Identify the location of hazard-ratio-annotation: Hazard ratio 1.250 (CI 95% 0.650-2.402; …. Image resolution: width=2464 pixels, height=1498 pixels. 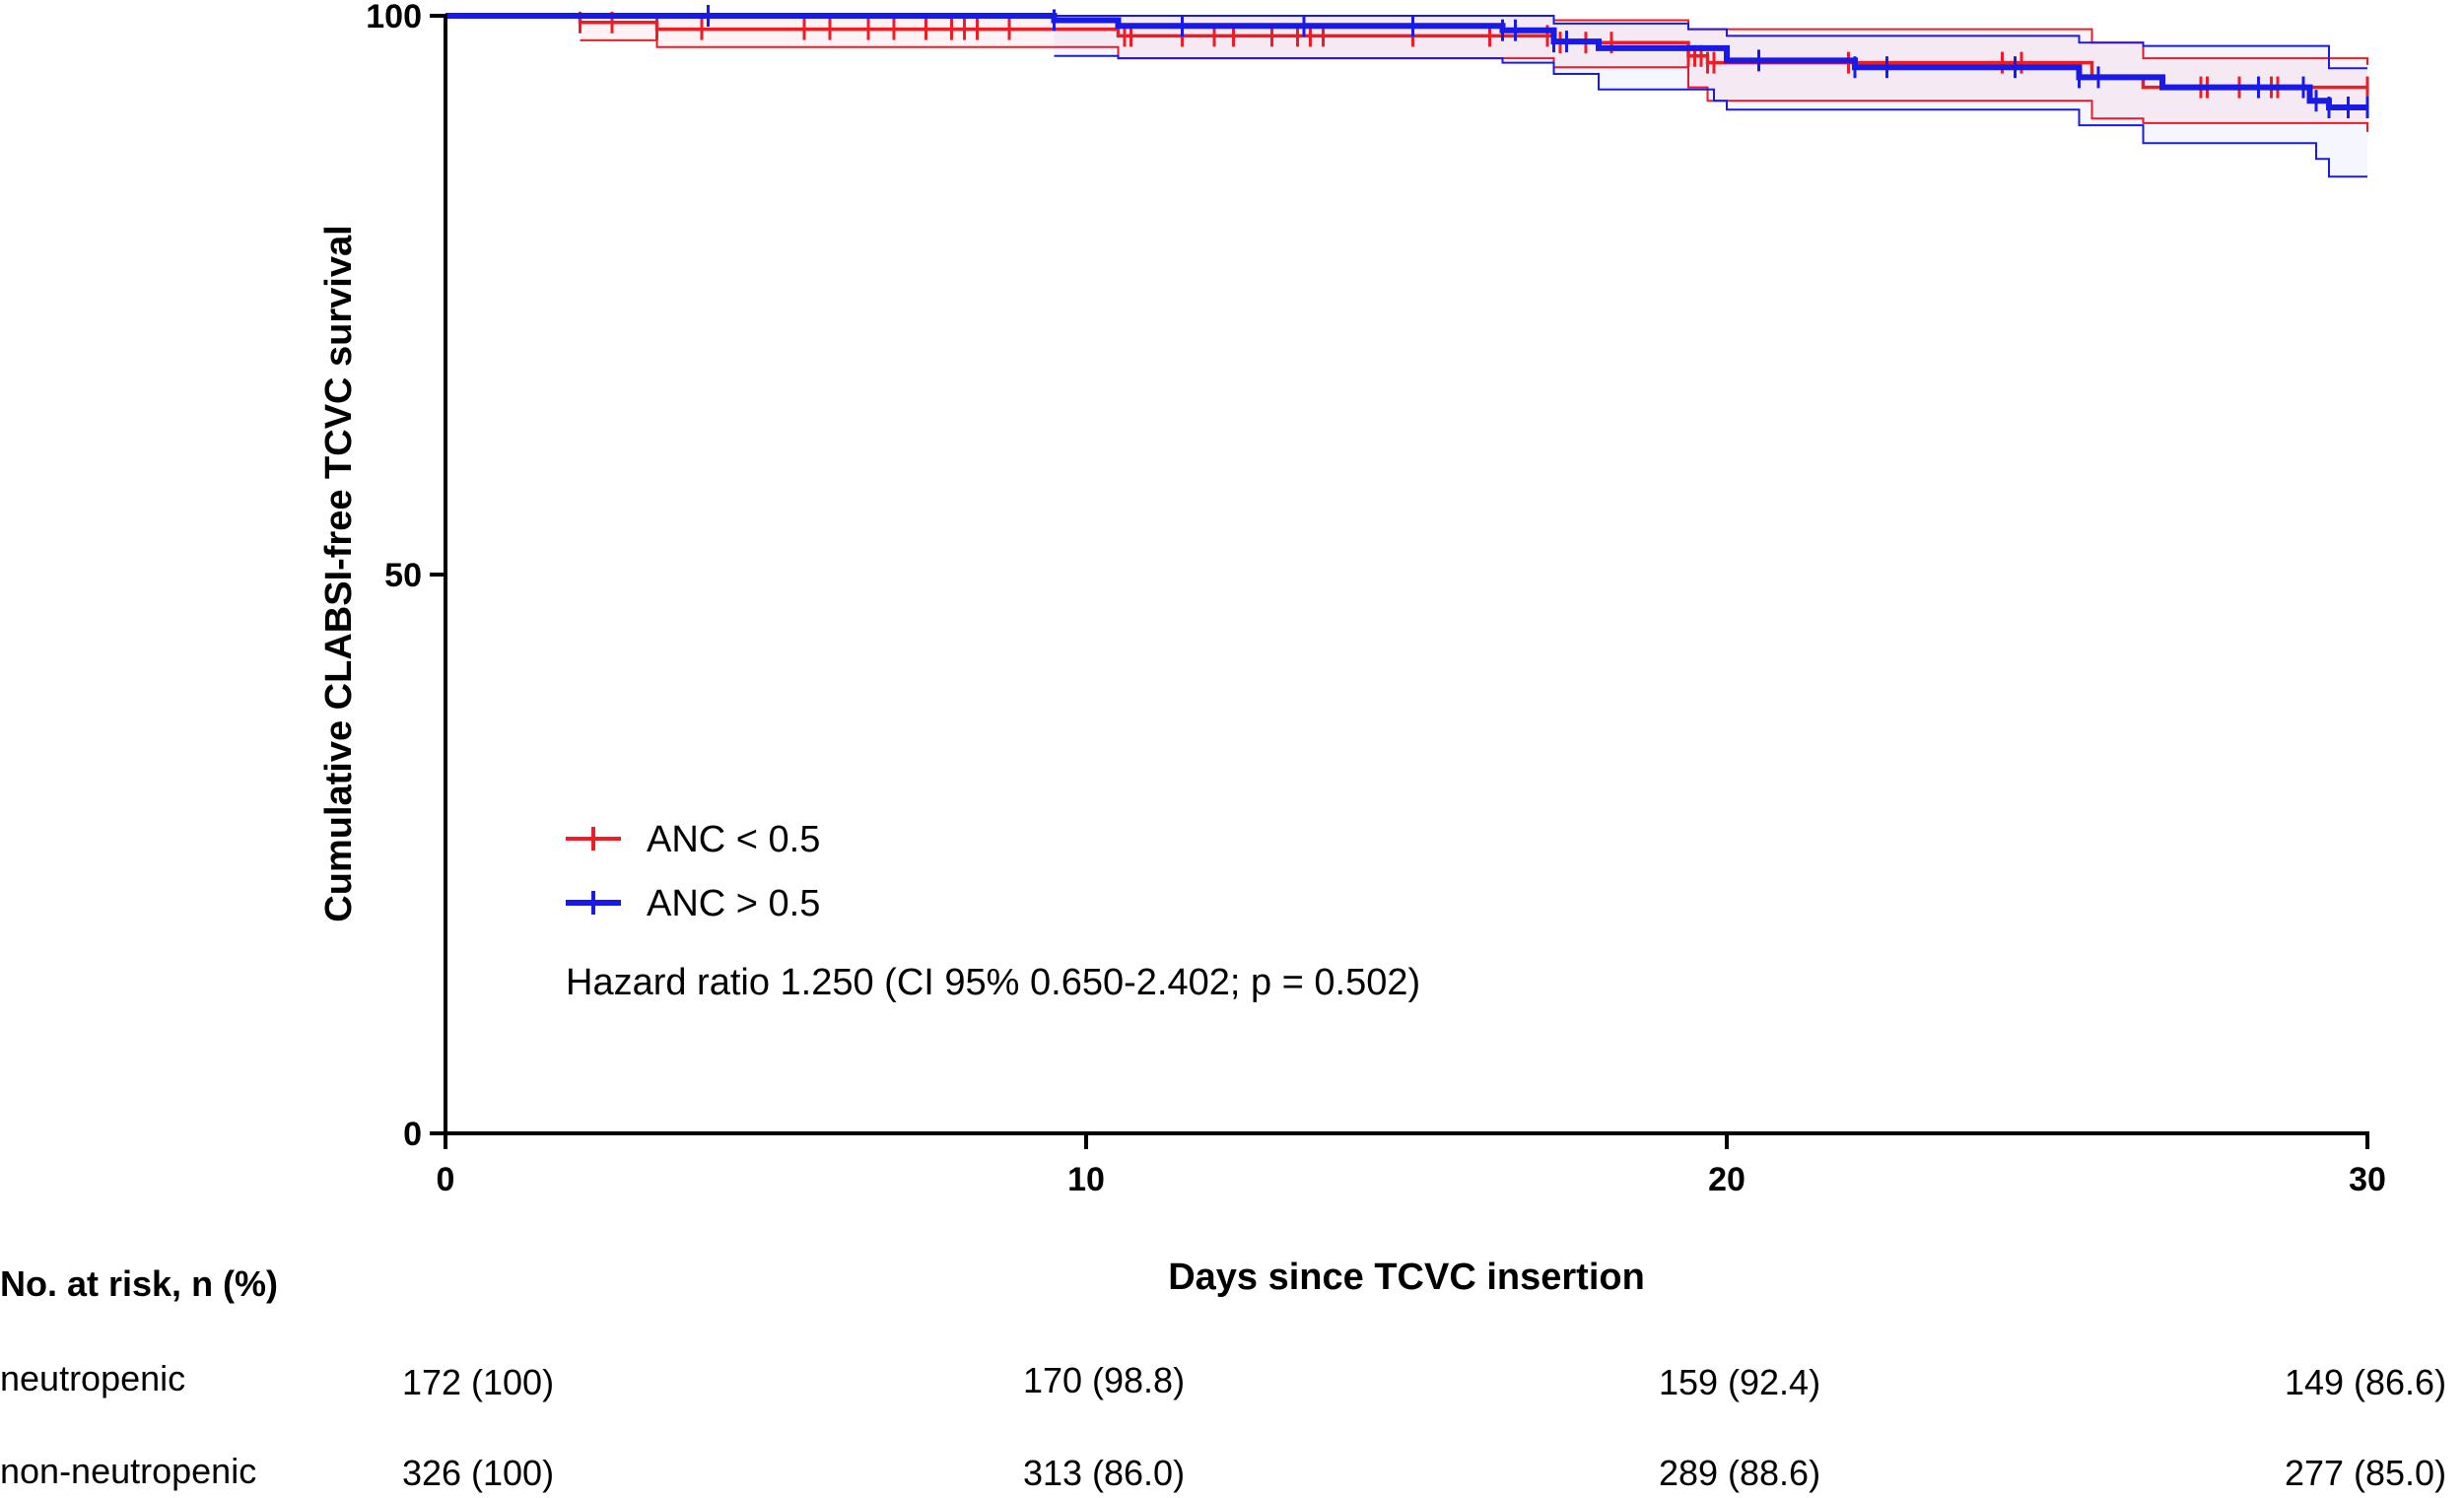
(993, 982).